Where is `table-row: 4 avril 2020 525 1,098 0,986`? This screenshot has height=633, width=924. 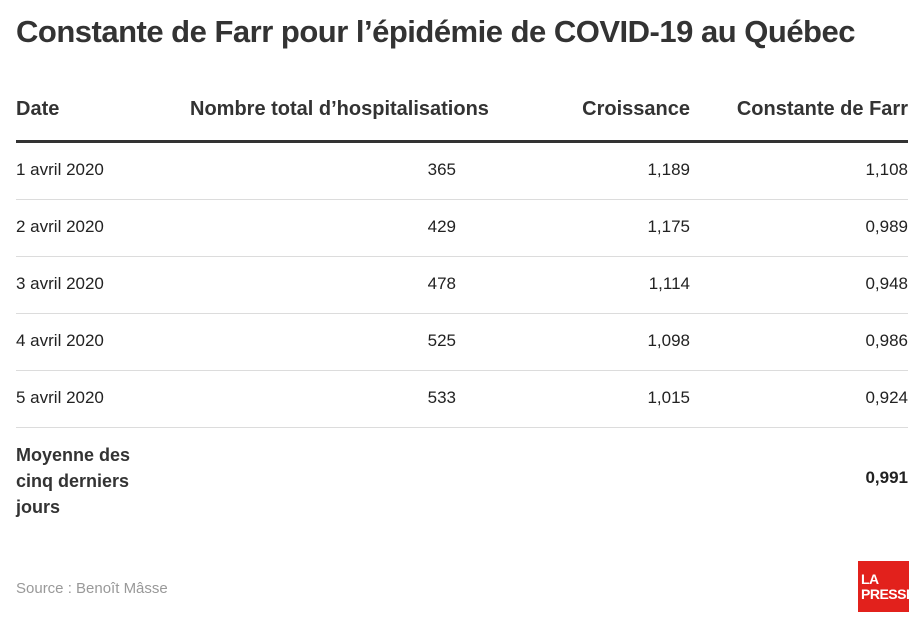 table-row: 4 avril 2020 525 1,098 0,986 is located at coordinates (462, 342).